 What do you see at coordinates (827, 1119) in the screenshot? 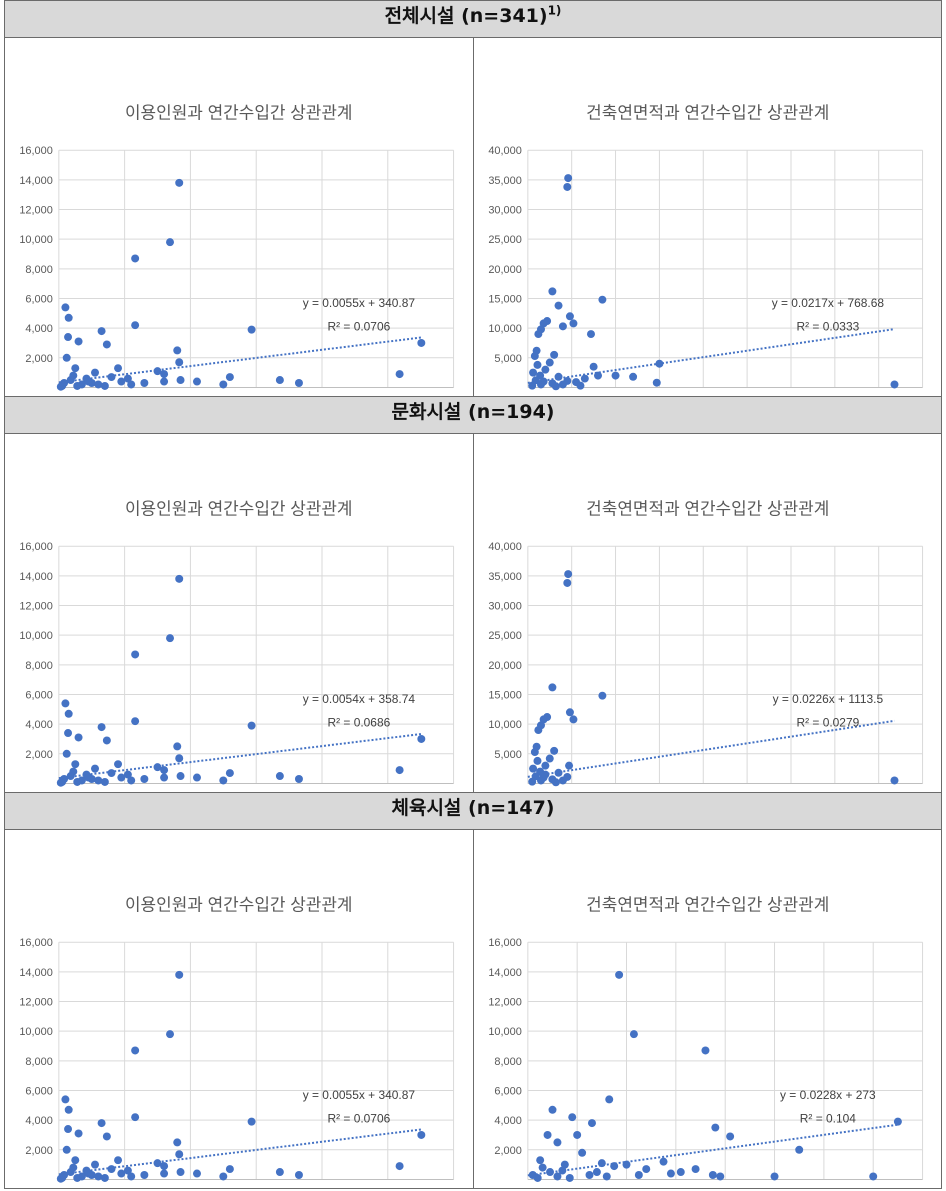
I see `r-squared-label: R² = 0.104` at bounding box center [827, 1119].